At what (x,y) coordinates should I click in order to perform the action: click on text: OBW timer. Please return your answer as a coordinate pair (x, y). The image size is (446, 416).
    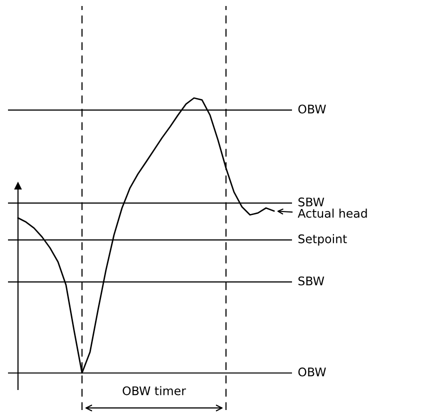
    Looking at the image, I should click on (154, 391).